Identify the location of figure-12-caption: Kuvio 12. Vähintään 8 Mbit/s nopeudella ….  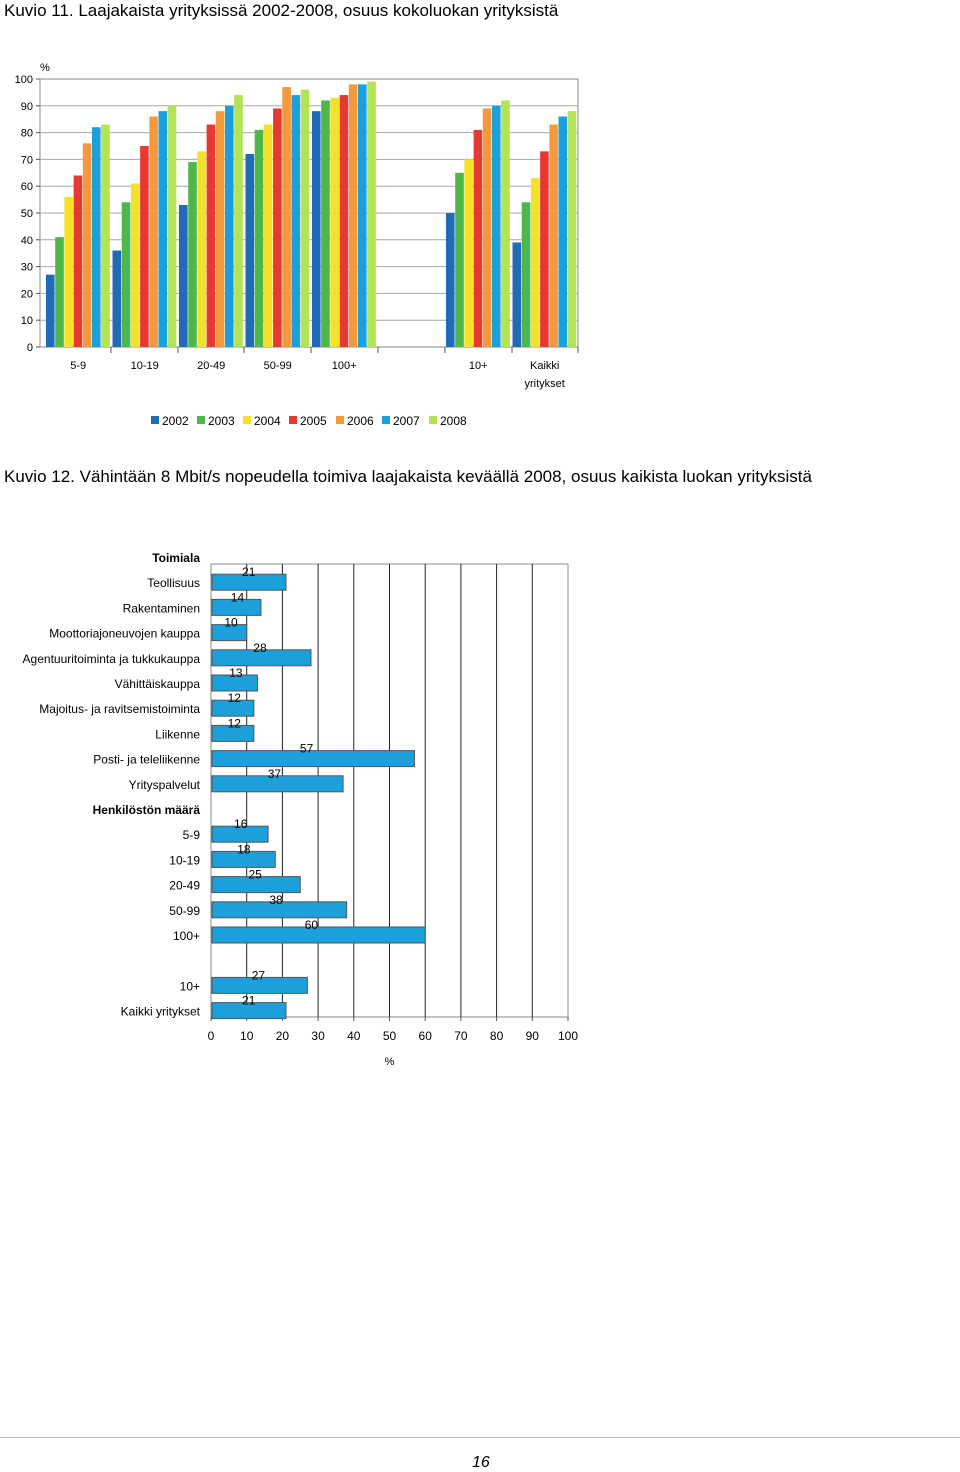
(408, 476).